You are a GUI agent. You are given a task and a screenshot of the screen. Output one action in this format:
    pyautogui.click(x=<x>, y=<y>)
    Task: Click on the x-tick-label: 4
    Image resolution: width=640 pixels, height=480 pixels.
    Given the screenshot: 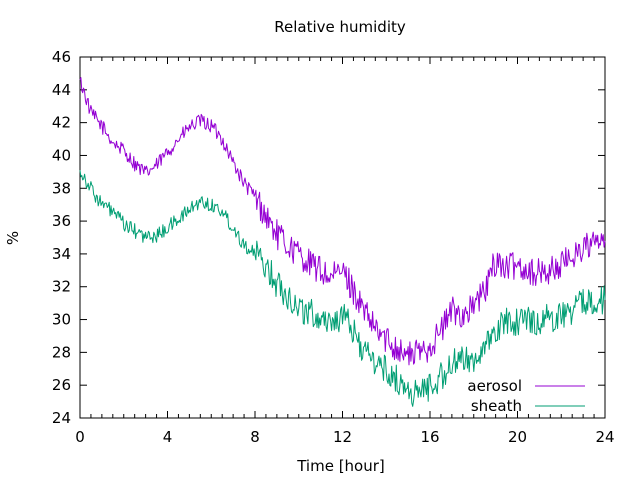 What is the action you would take?
    pyautogui.click(x=168, y=437)
    